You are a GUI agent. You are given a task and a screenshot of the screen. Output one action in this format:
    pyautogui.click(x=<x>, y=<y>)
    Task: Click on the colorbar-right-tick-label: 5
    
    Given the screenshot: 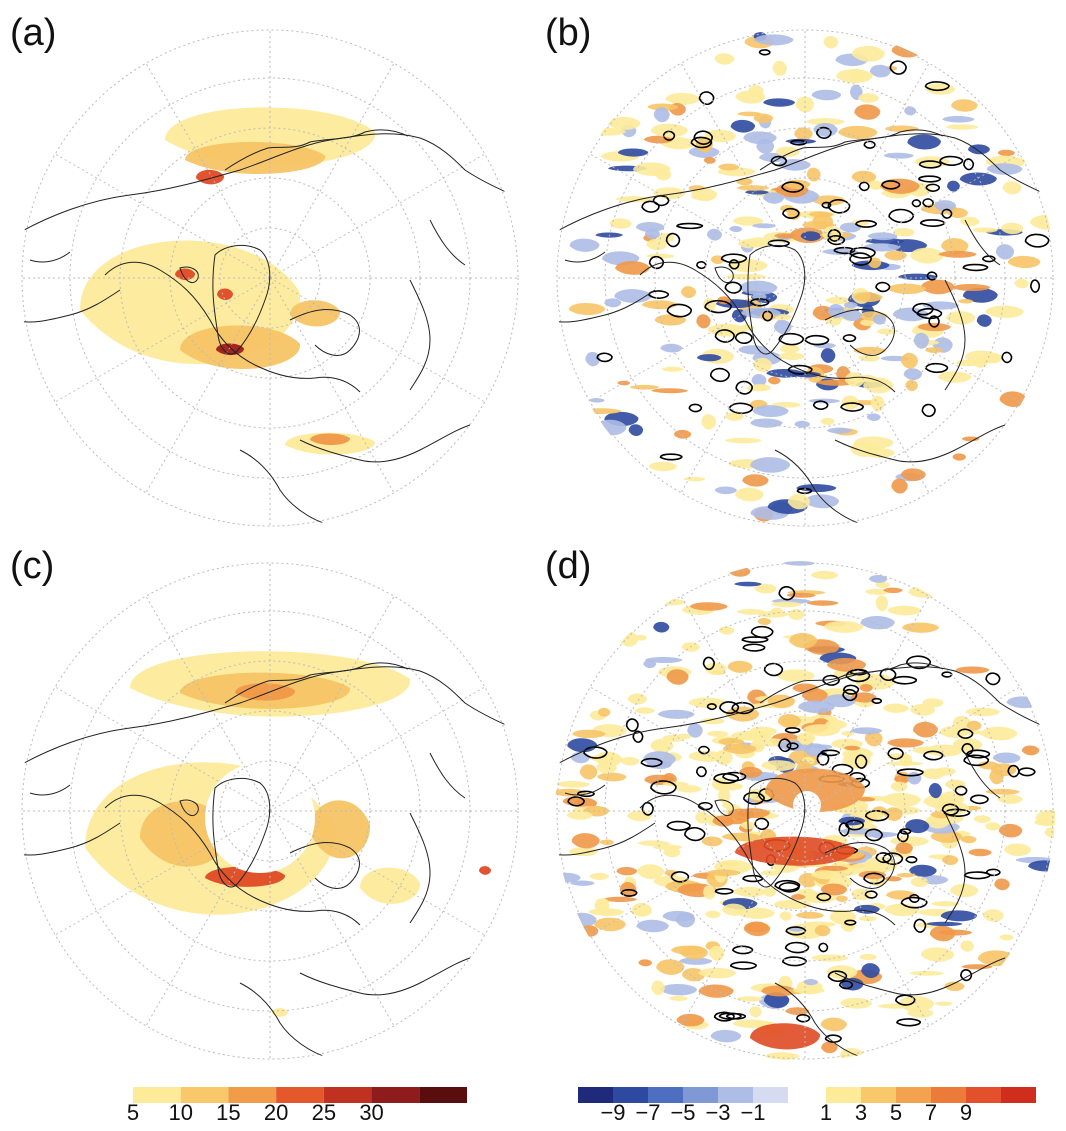 What is the action you would take?
    pyautogui.click(x=896, y=1112)
    